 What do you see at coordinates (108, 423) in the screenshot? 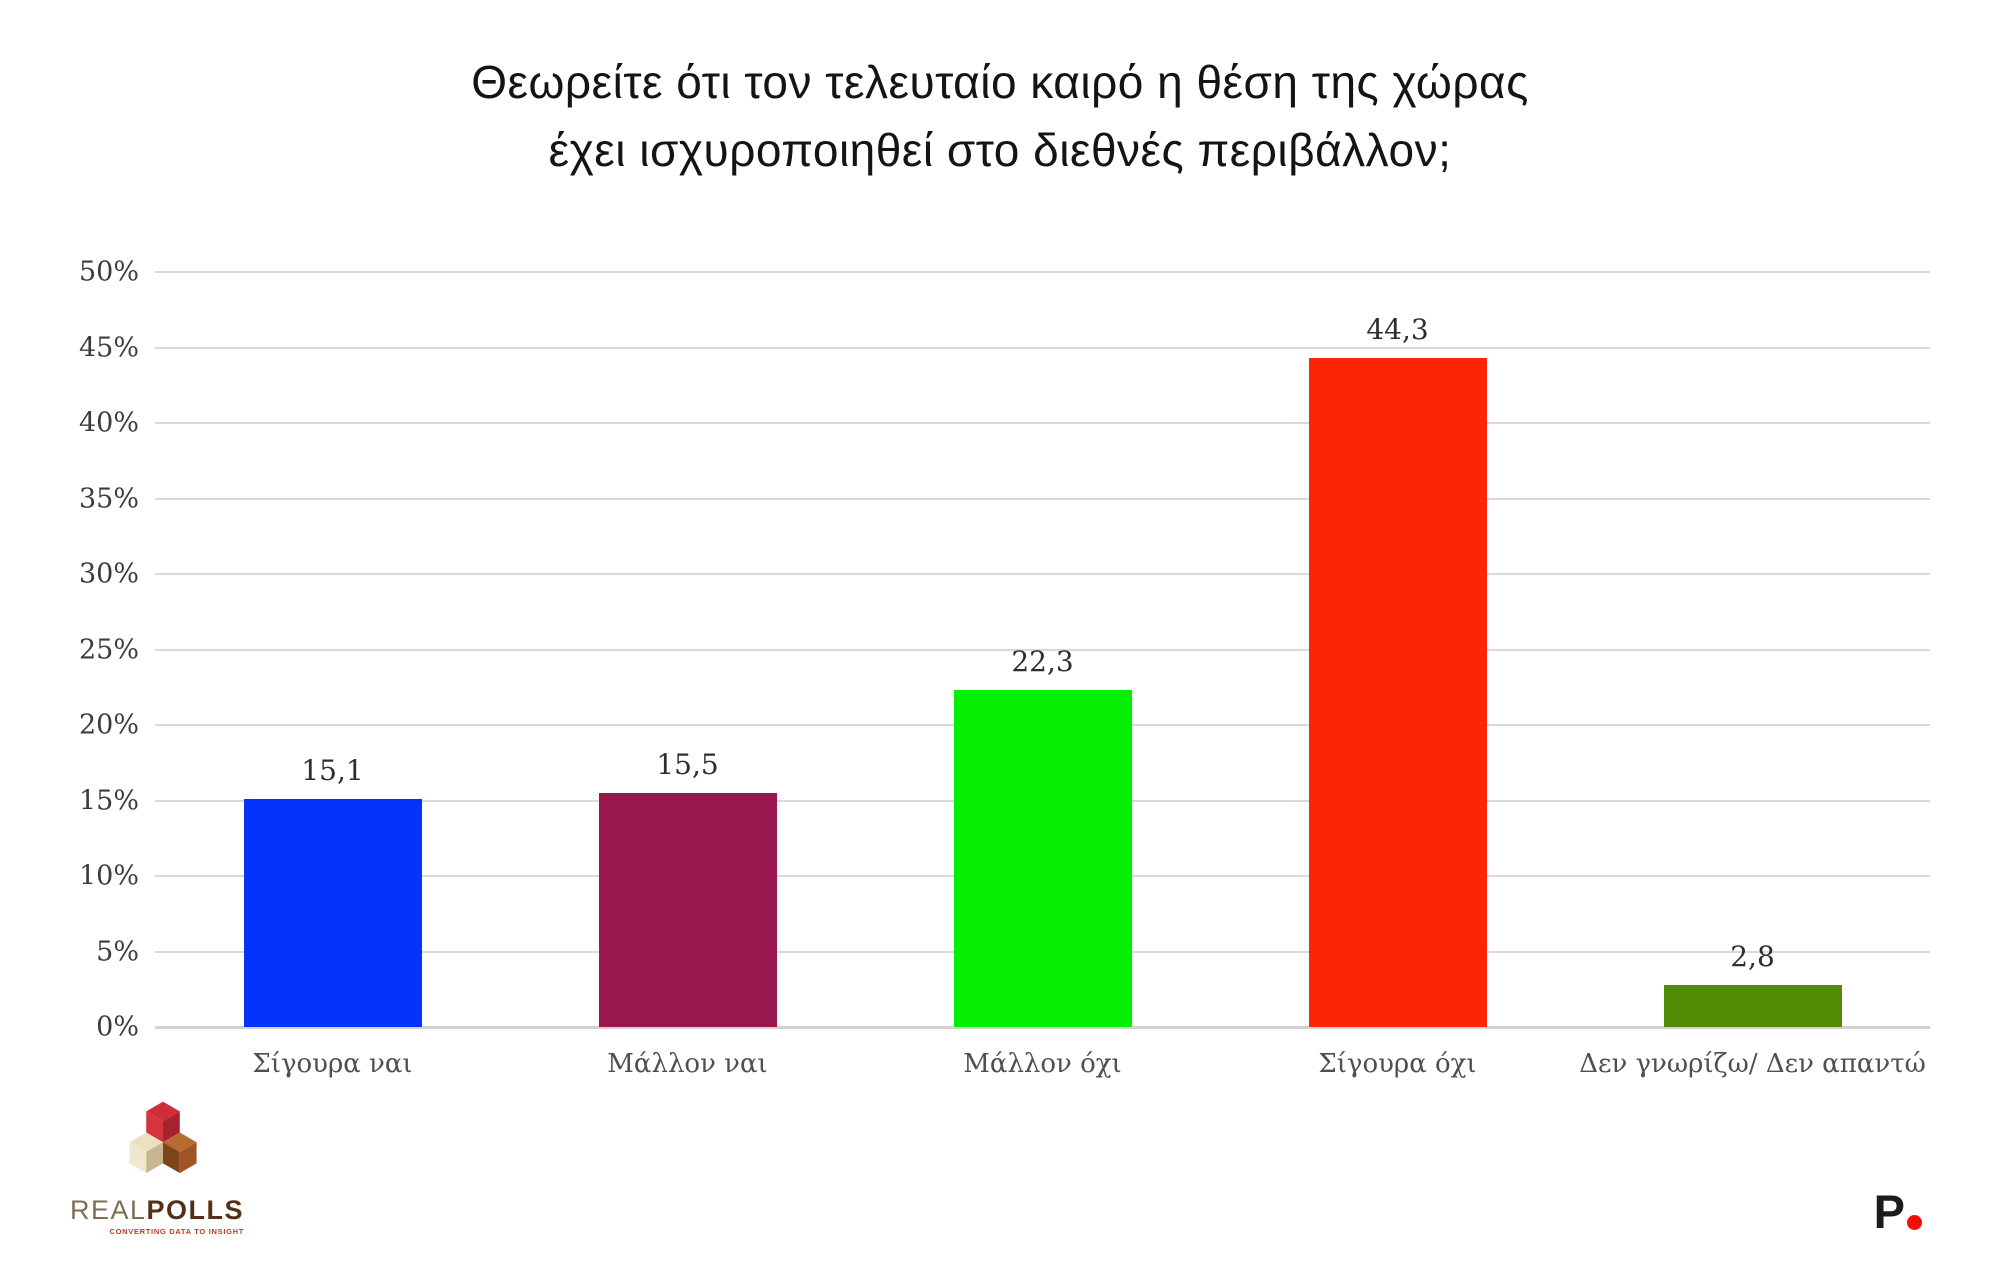
I see `y-tick-label: 40%` at bounding box center [108, 423].